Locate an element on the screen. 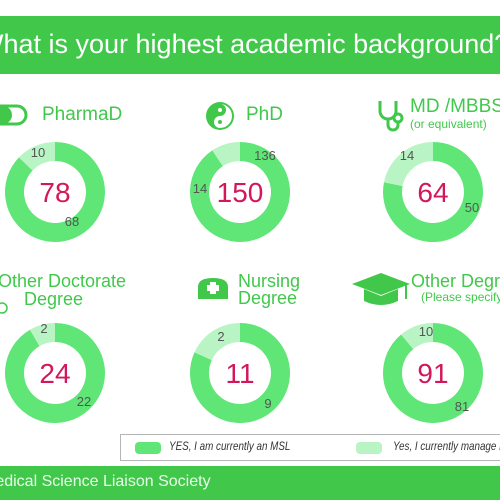 This screenshot has height=500, width=500. donut-phd: 150 136 14 is located at coordinates (240, 192).